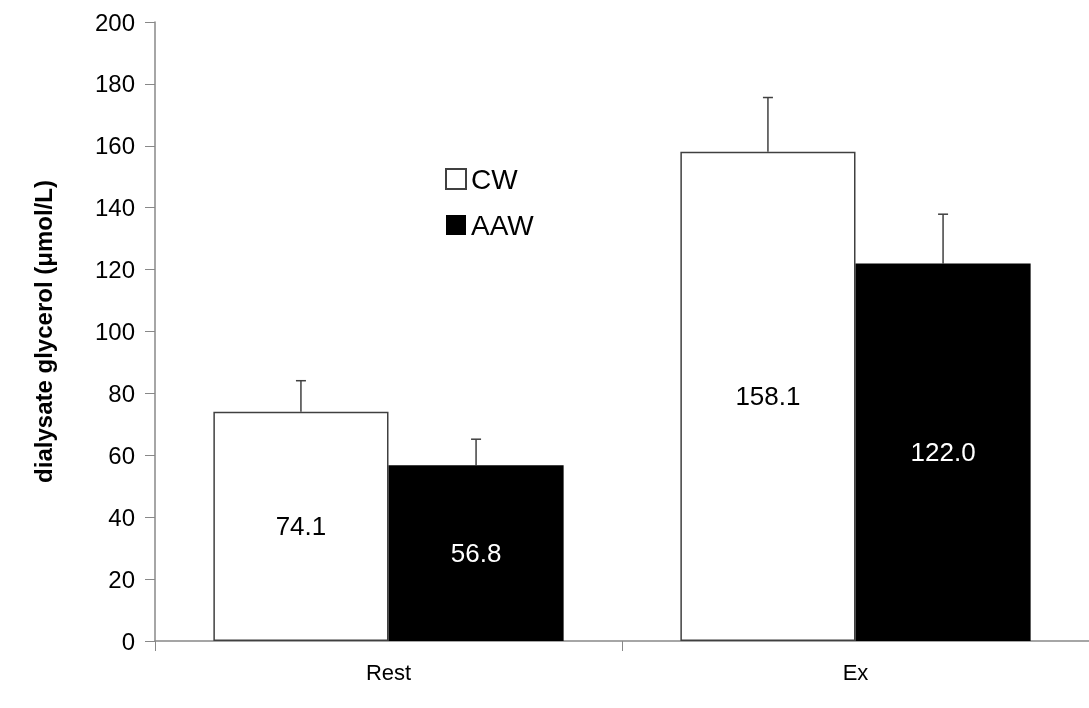  What do you see at coordinates (114, 331) in the screenshot?
I see `y-tick-label: 100` at bounding box center [114, 331].